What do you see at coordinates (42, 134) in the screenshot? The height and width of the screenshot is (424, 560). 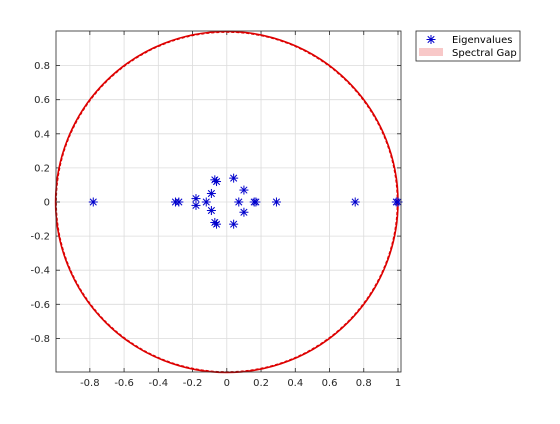 I see `y-tick-label: 0.4` at bounding box center [42, 134].